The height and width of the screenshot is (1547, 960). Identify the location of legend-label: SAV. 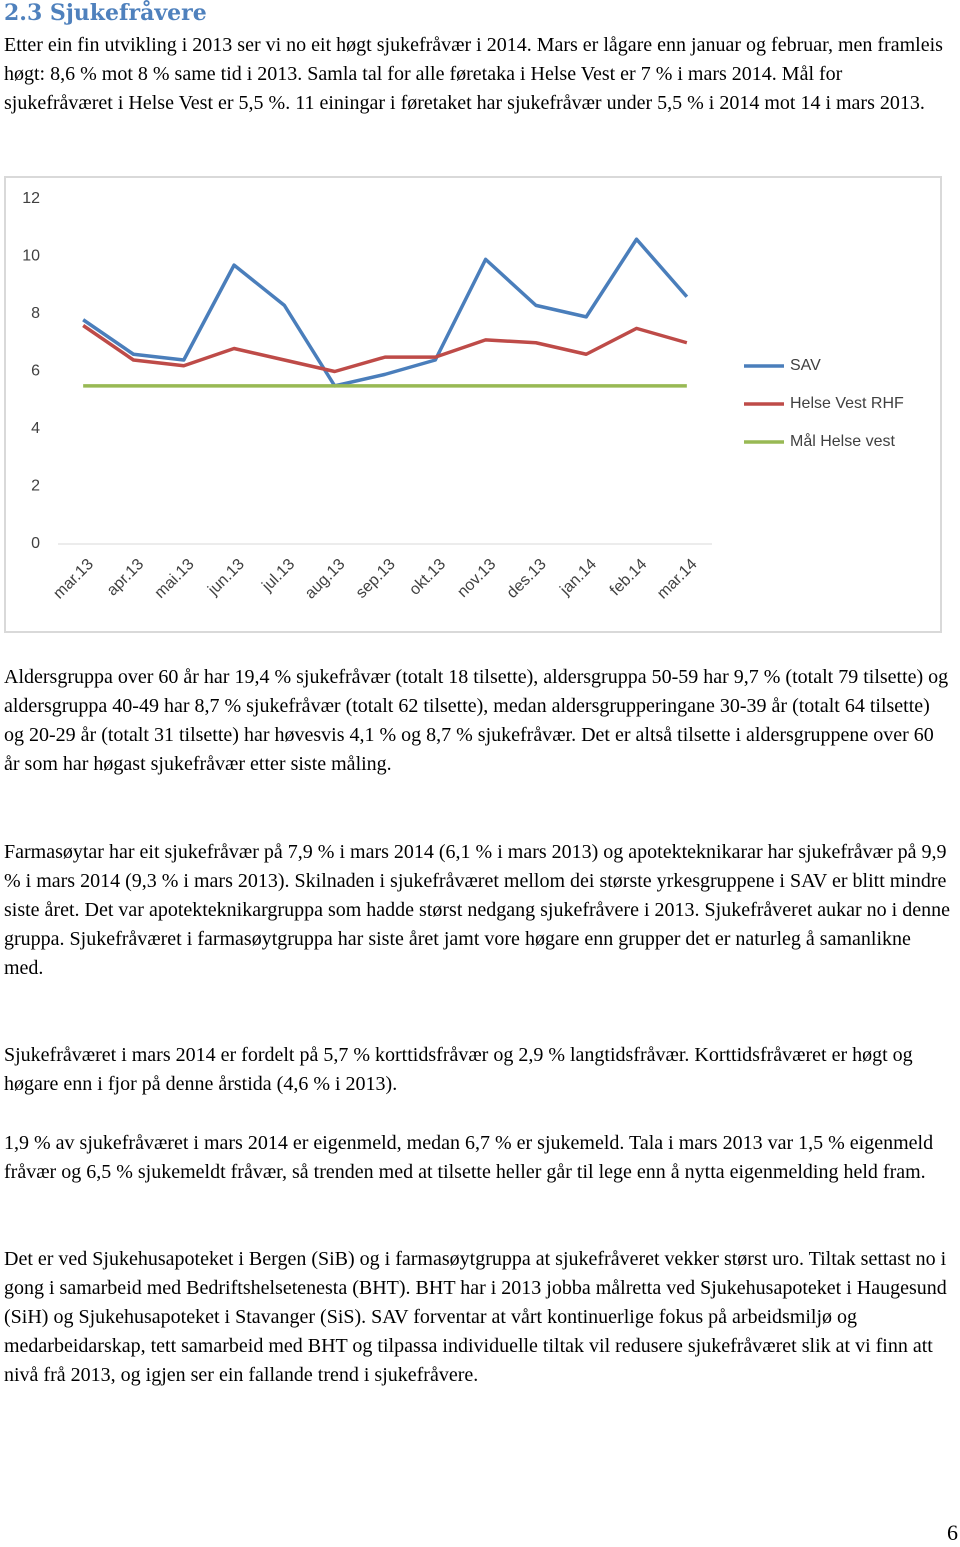
(805, 365).